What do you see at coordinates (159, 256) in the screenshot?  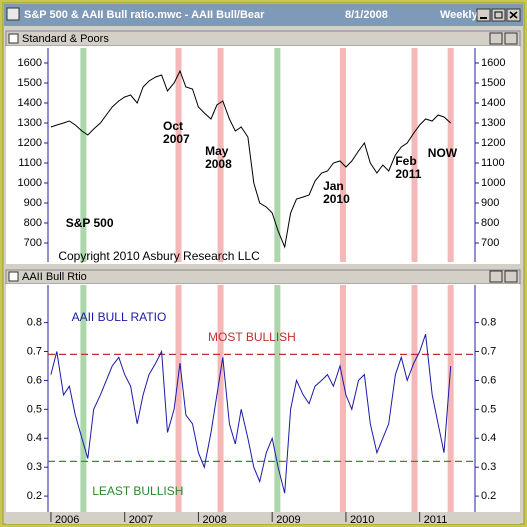 I see `annotation: Copyright 2010 Asbury Research LLC` at bounding box center [159, 256].